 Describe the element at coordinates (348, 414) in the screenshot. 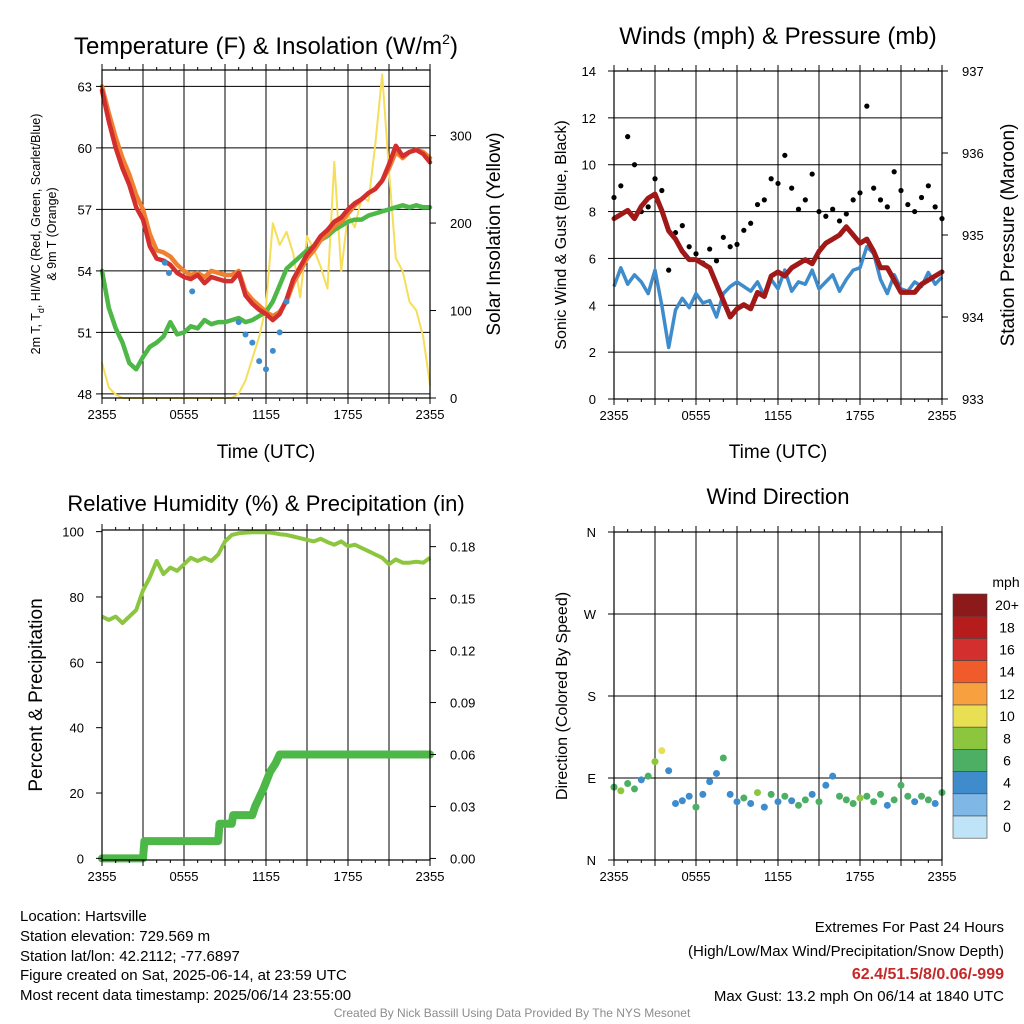

I see `x-tick-label: 1755` at that location.